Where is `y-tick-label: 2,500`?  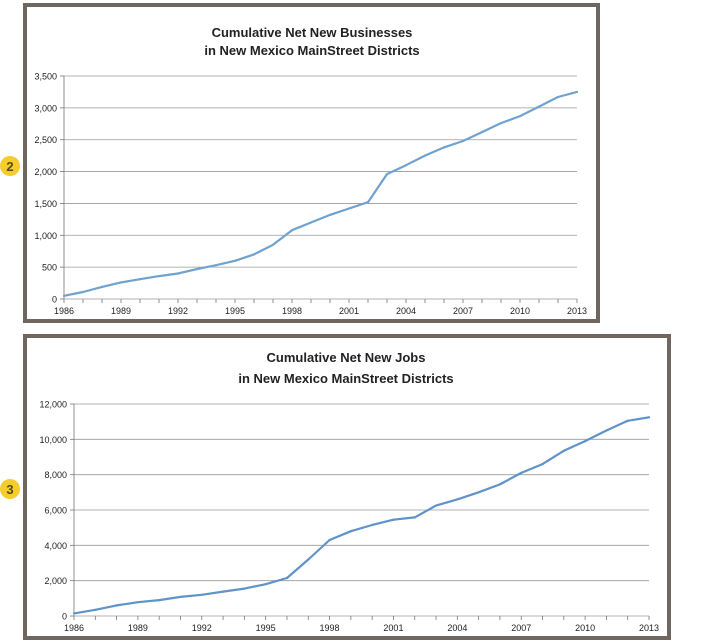 y-tick-label: 2,500 is located at coordinates (45, 140).